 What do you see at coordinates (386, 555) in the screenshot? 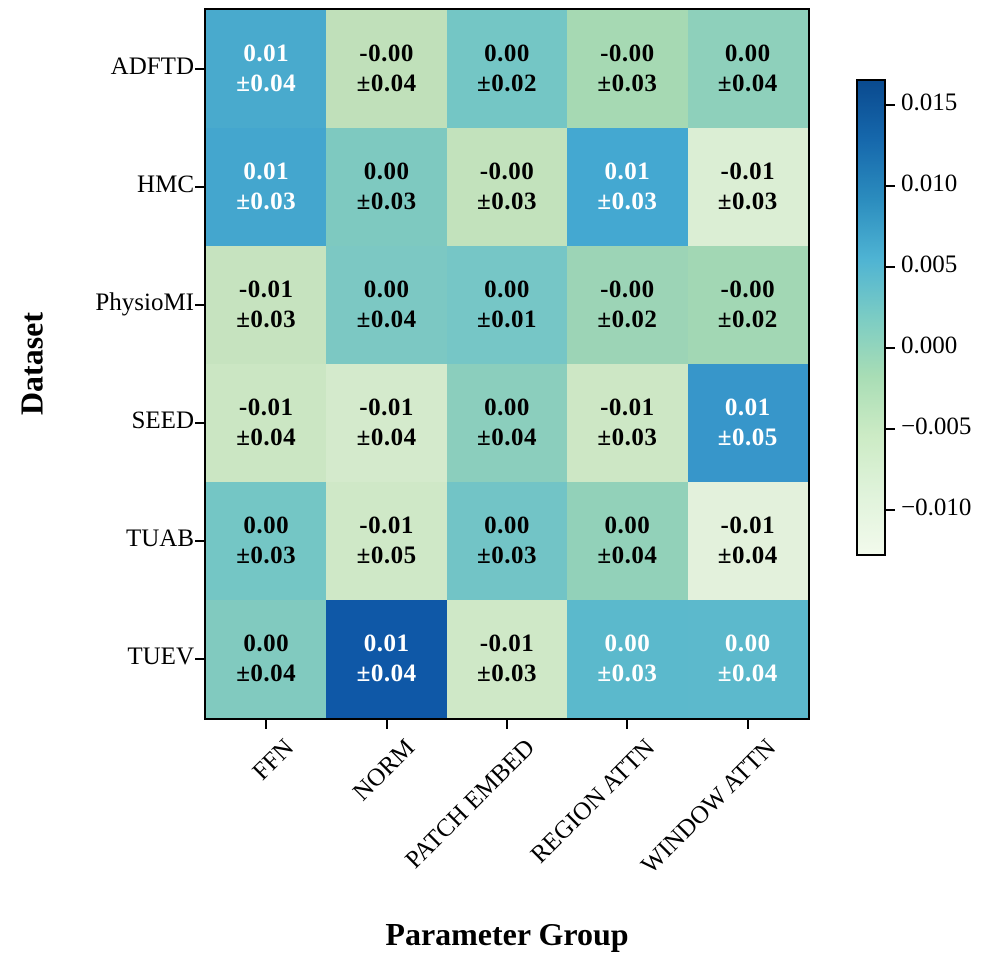
I see `cell-std-value: ±0.05` at bounding box center [386, 555].